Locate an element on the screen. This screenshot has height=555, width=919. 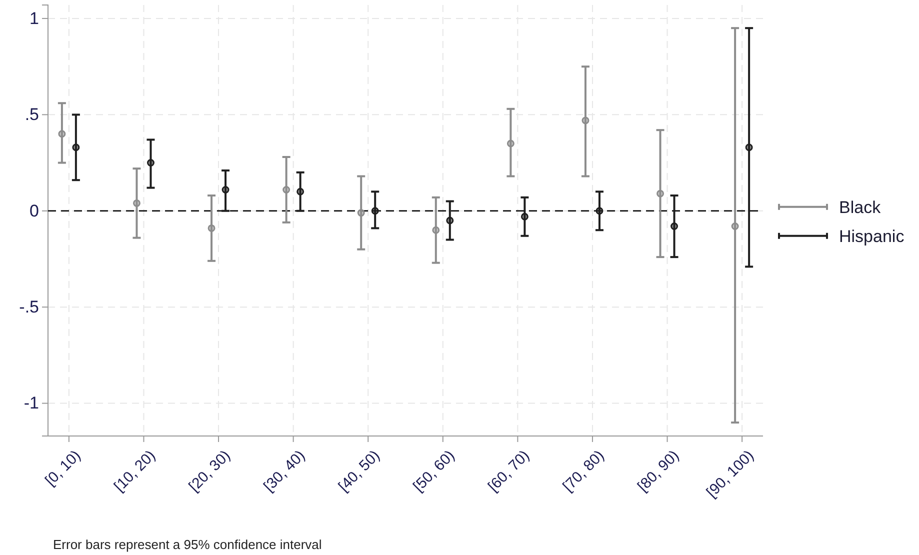
x-tick-label: [50, 60) is located at coordinates (434, 471).